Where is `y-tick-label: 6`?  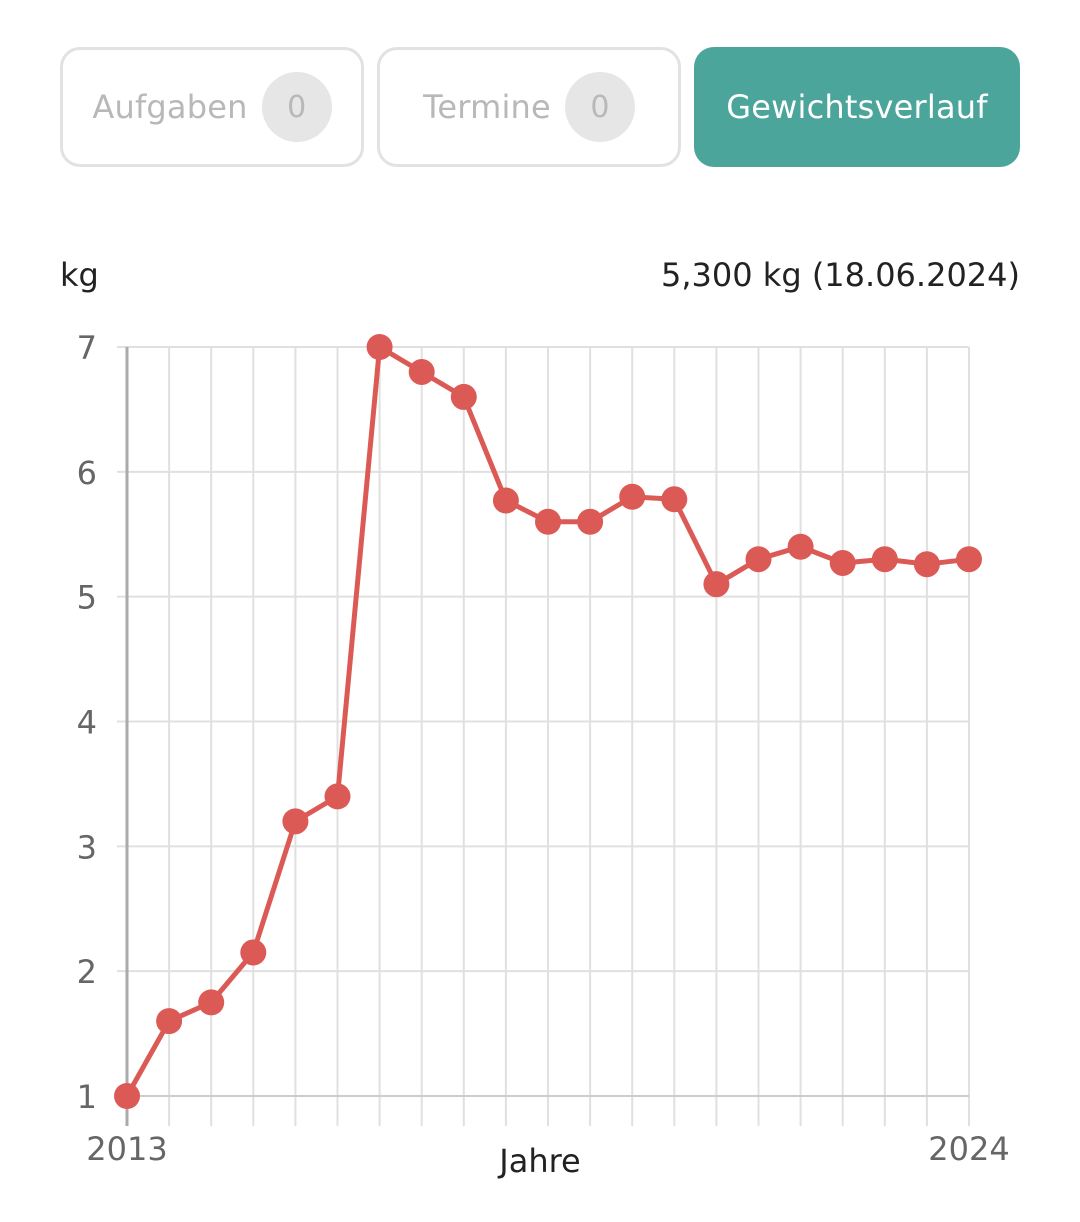 y-tick-label: 6 is located at coordinates (87, 473).